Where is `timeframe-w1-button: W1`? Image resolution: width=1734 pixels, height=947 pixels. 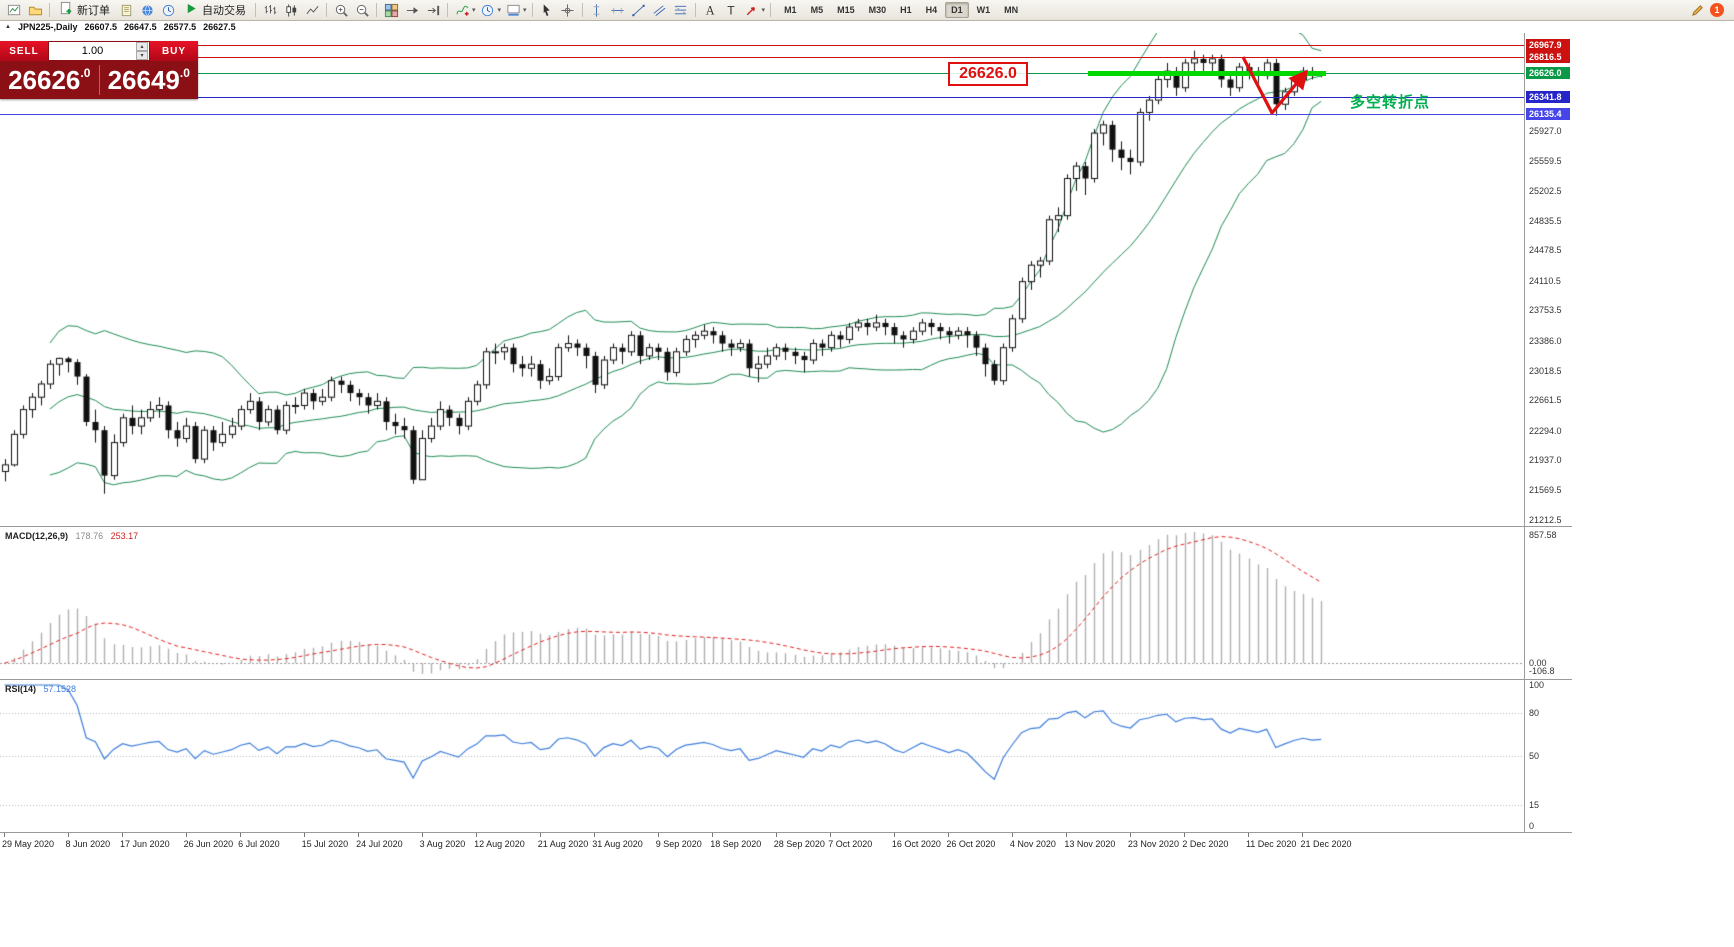 timeframe-w1-button: W1 is located at coordinates (983, 10).